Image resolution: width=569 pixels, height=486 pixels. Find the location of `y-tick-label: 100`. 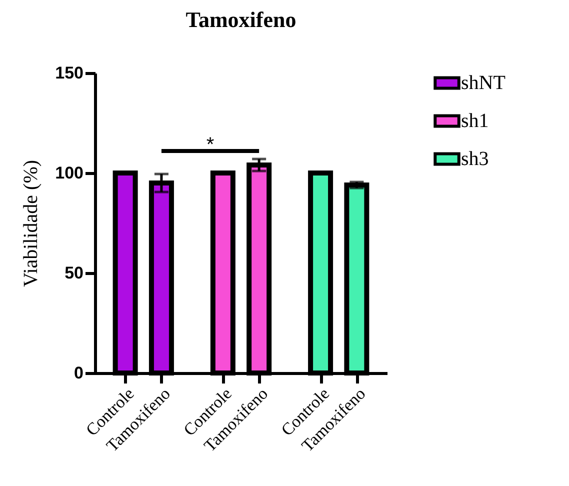

y-tick-label: 100 is located at coordinates (69, 173).